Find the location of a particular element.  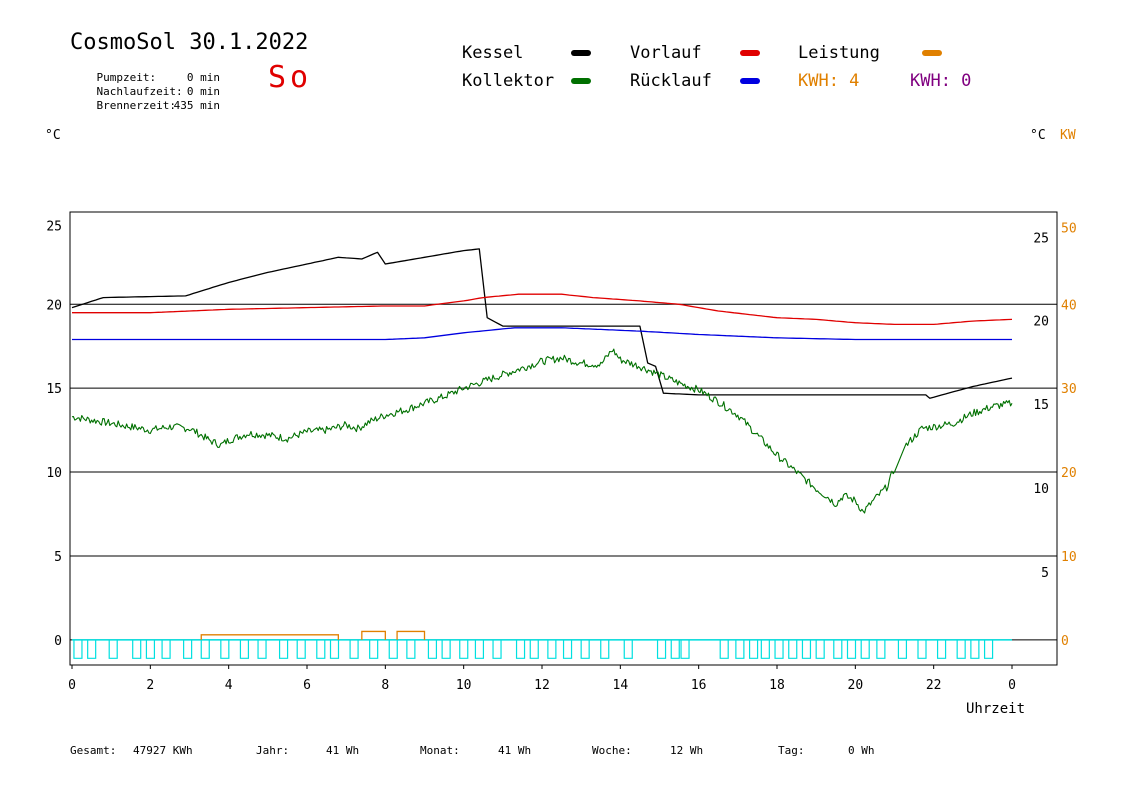

y-tick-left: 15 is located at coordinates (54, 389).